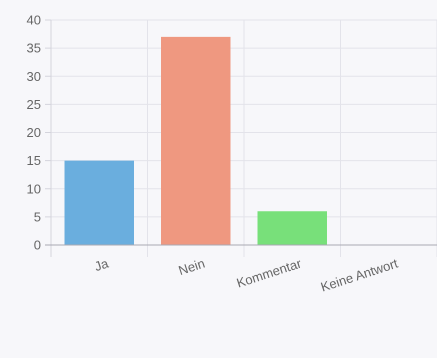  What do you see at coordinates (359, 274) in the screenshot?
I see `x-tick-label: Keine Antwort` at bounding box center [359, 274].